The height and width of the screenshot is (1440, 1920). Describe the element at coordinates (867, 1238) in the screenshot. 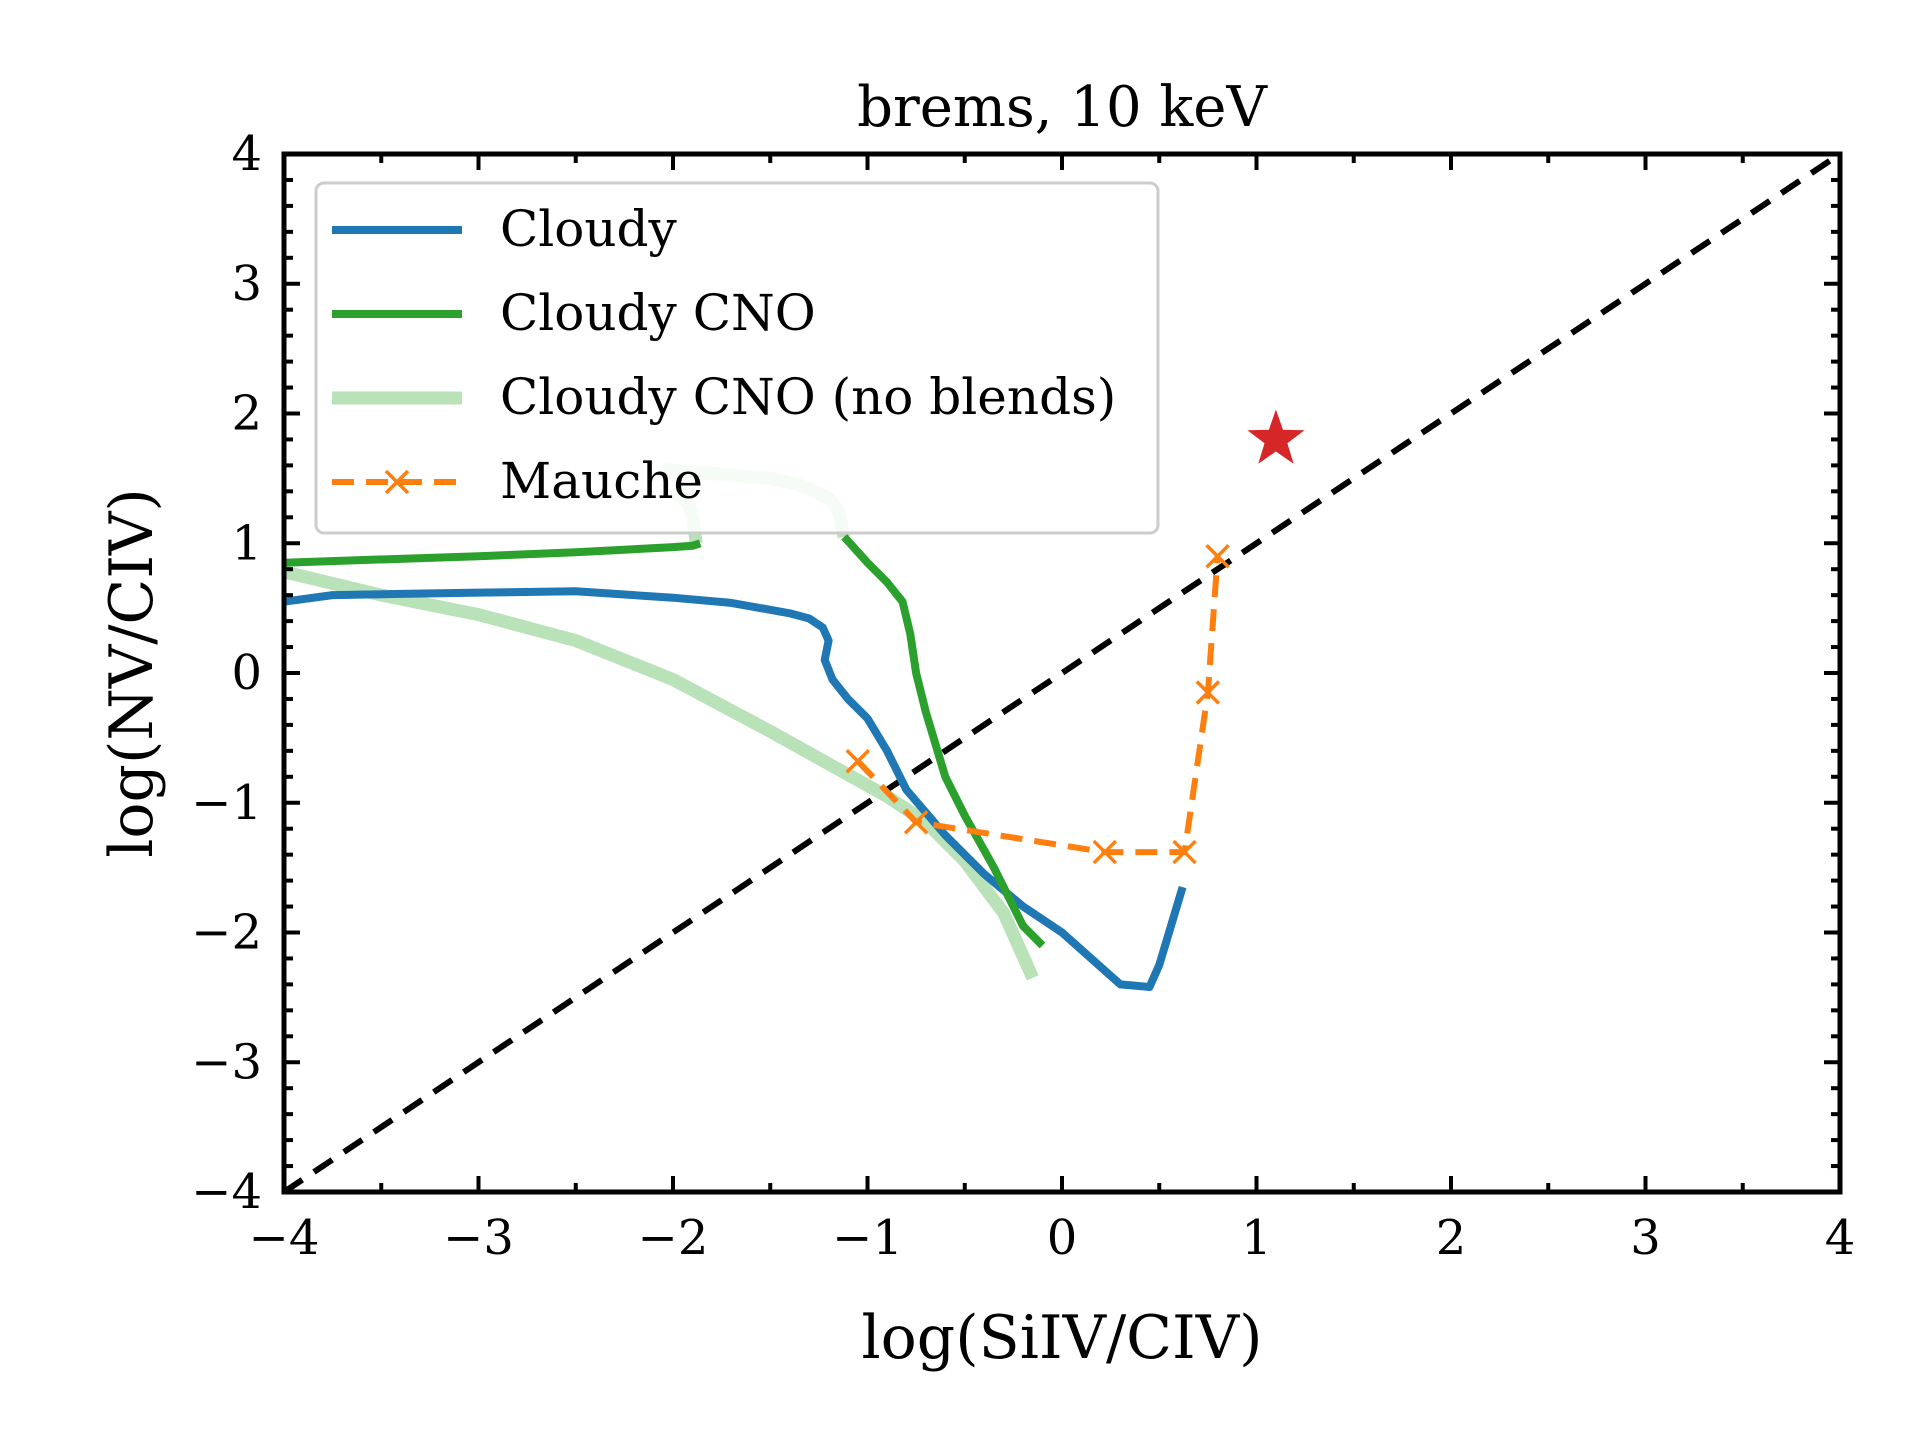

I see `x-tick-label: −1` at that location.